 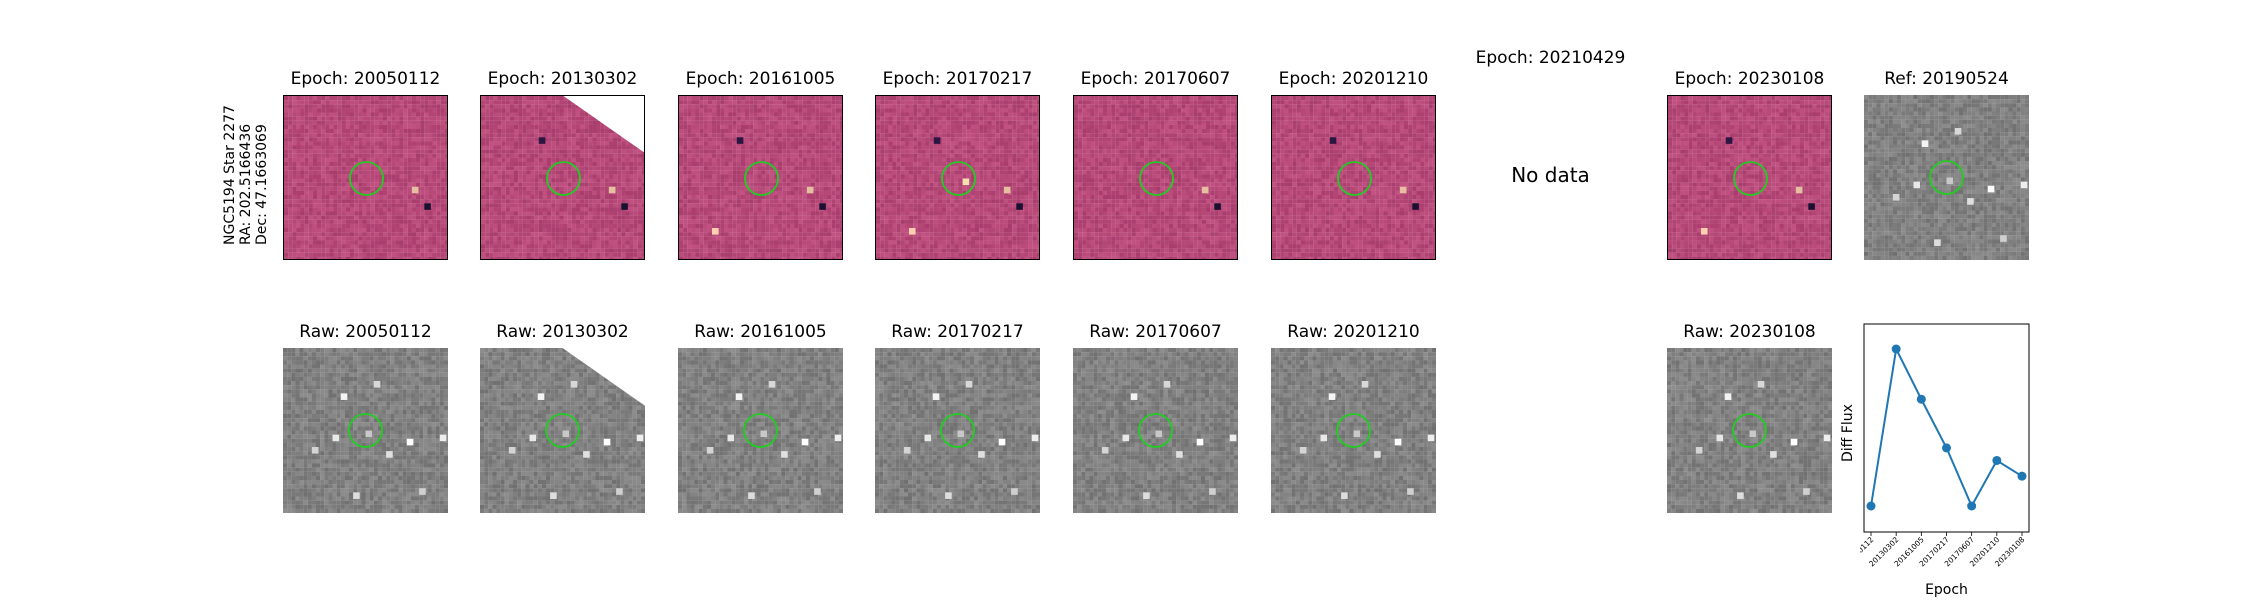 I want to click on y-axis-label: Diff Flux, so click(x=1848, y=433).